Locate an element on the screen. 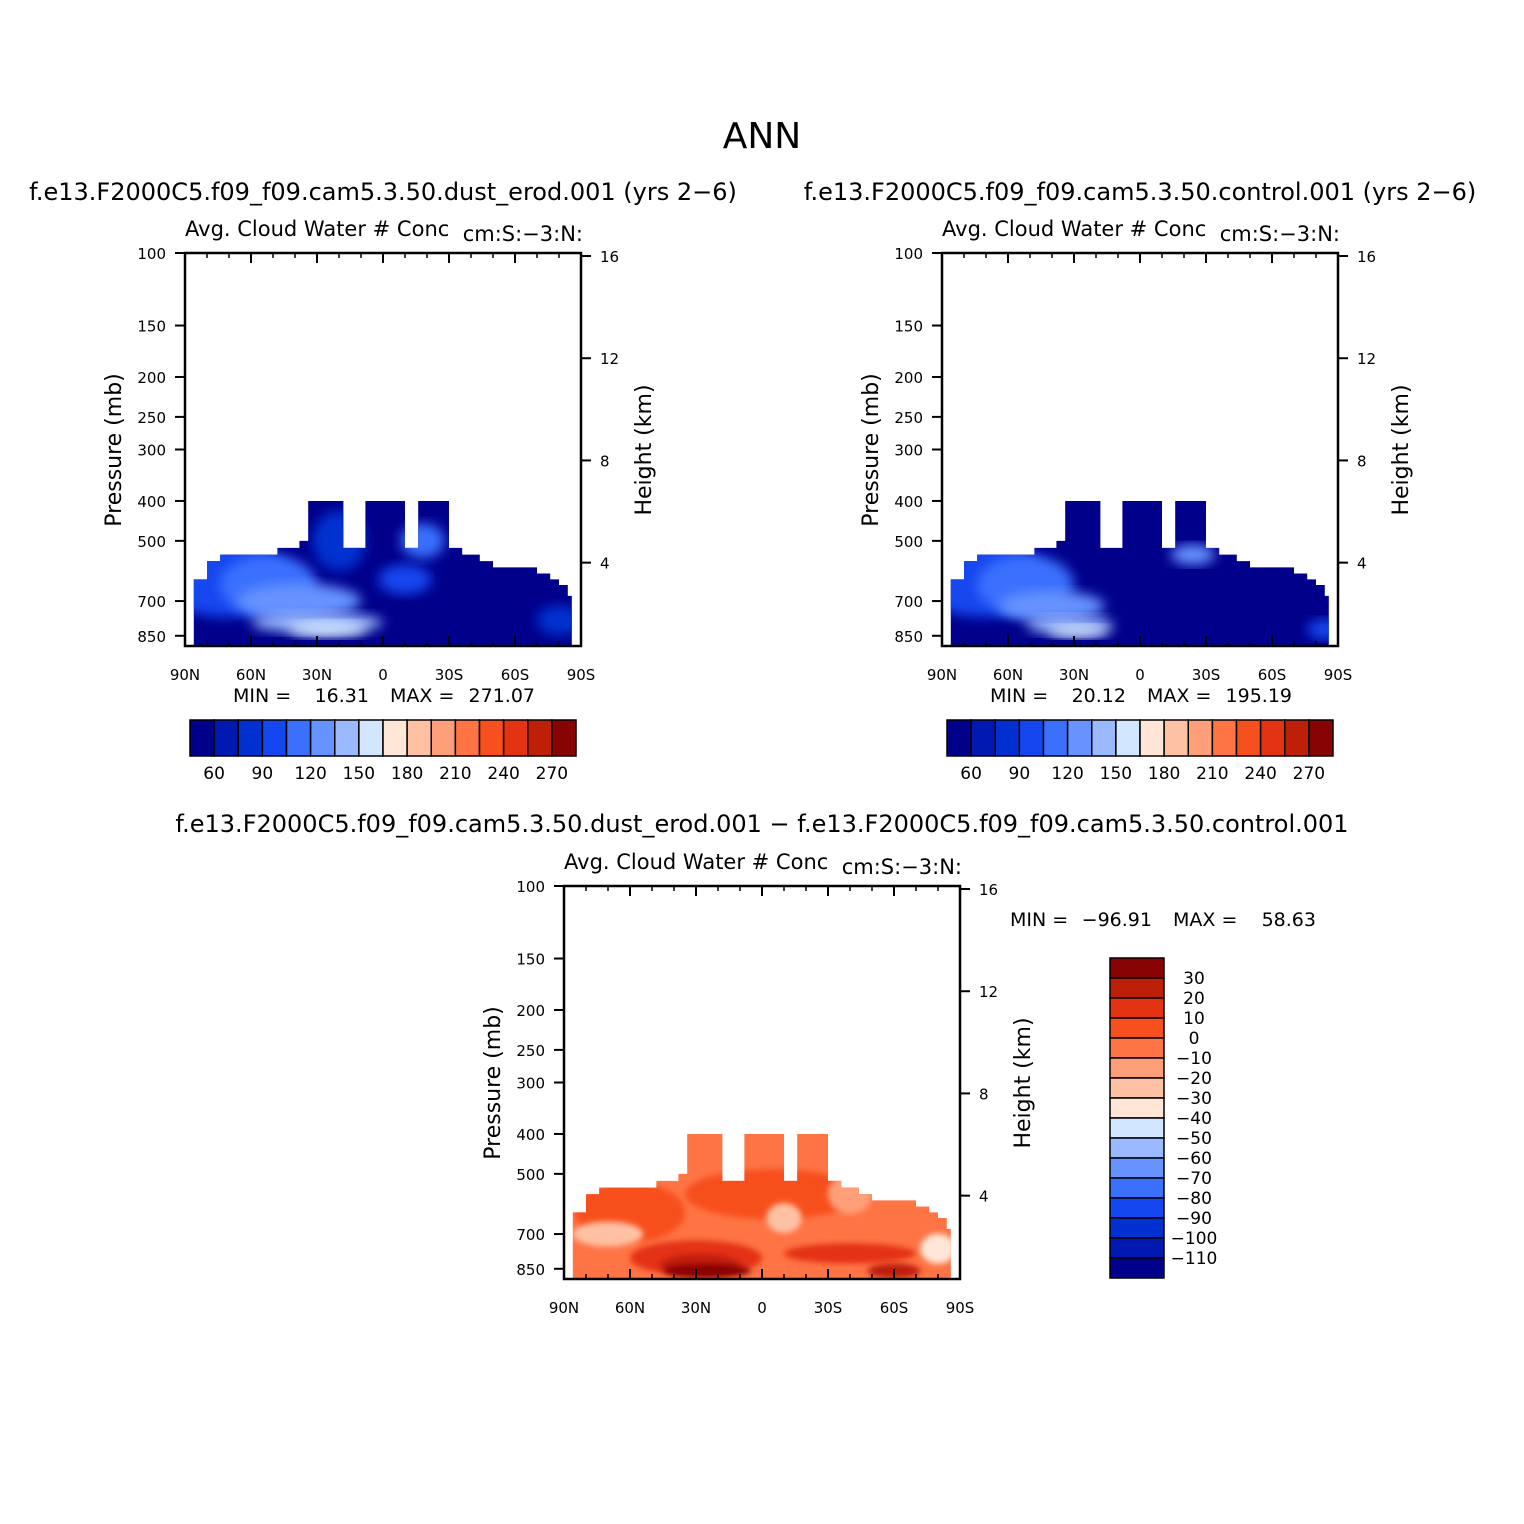  colorbar-label: −30 is located at coordinates (1194, 1099).